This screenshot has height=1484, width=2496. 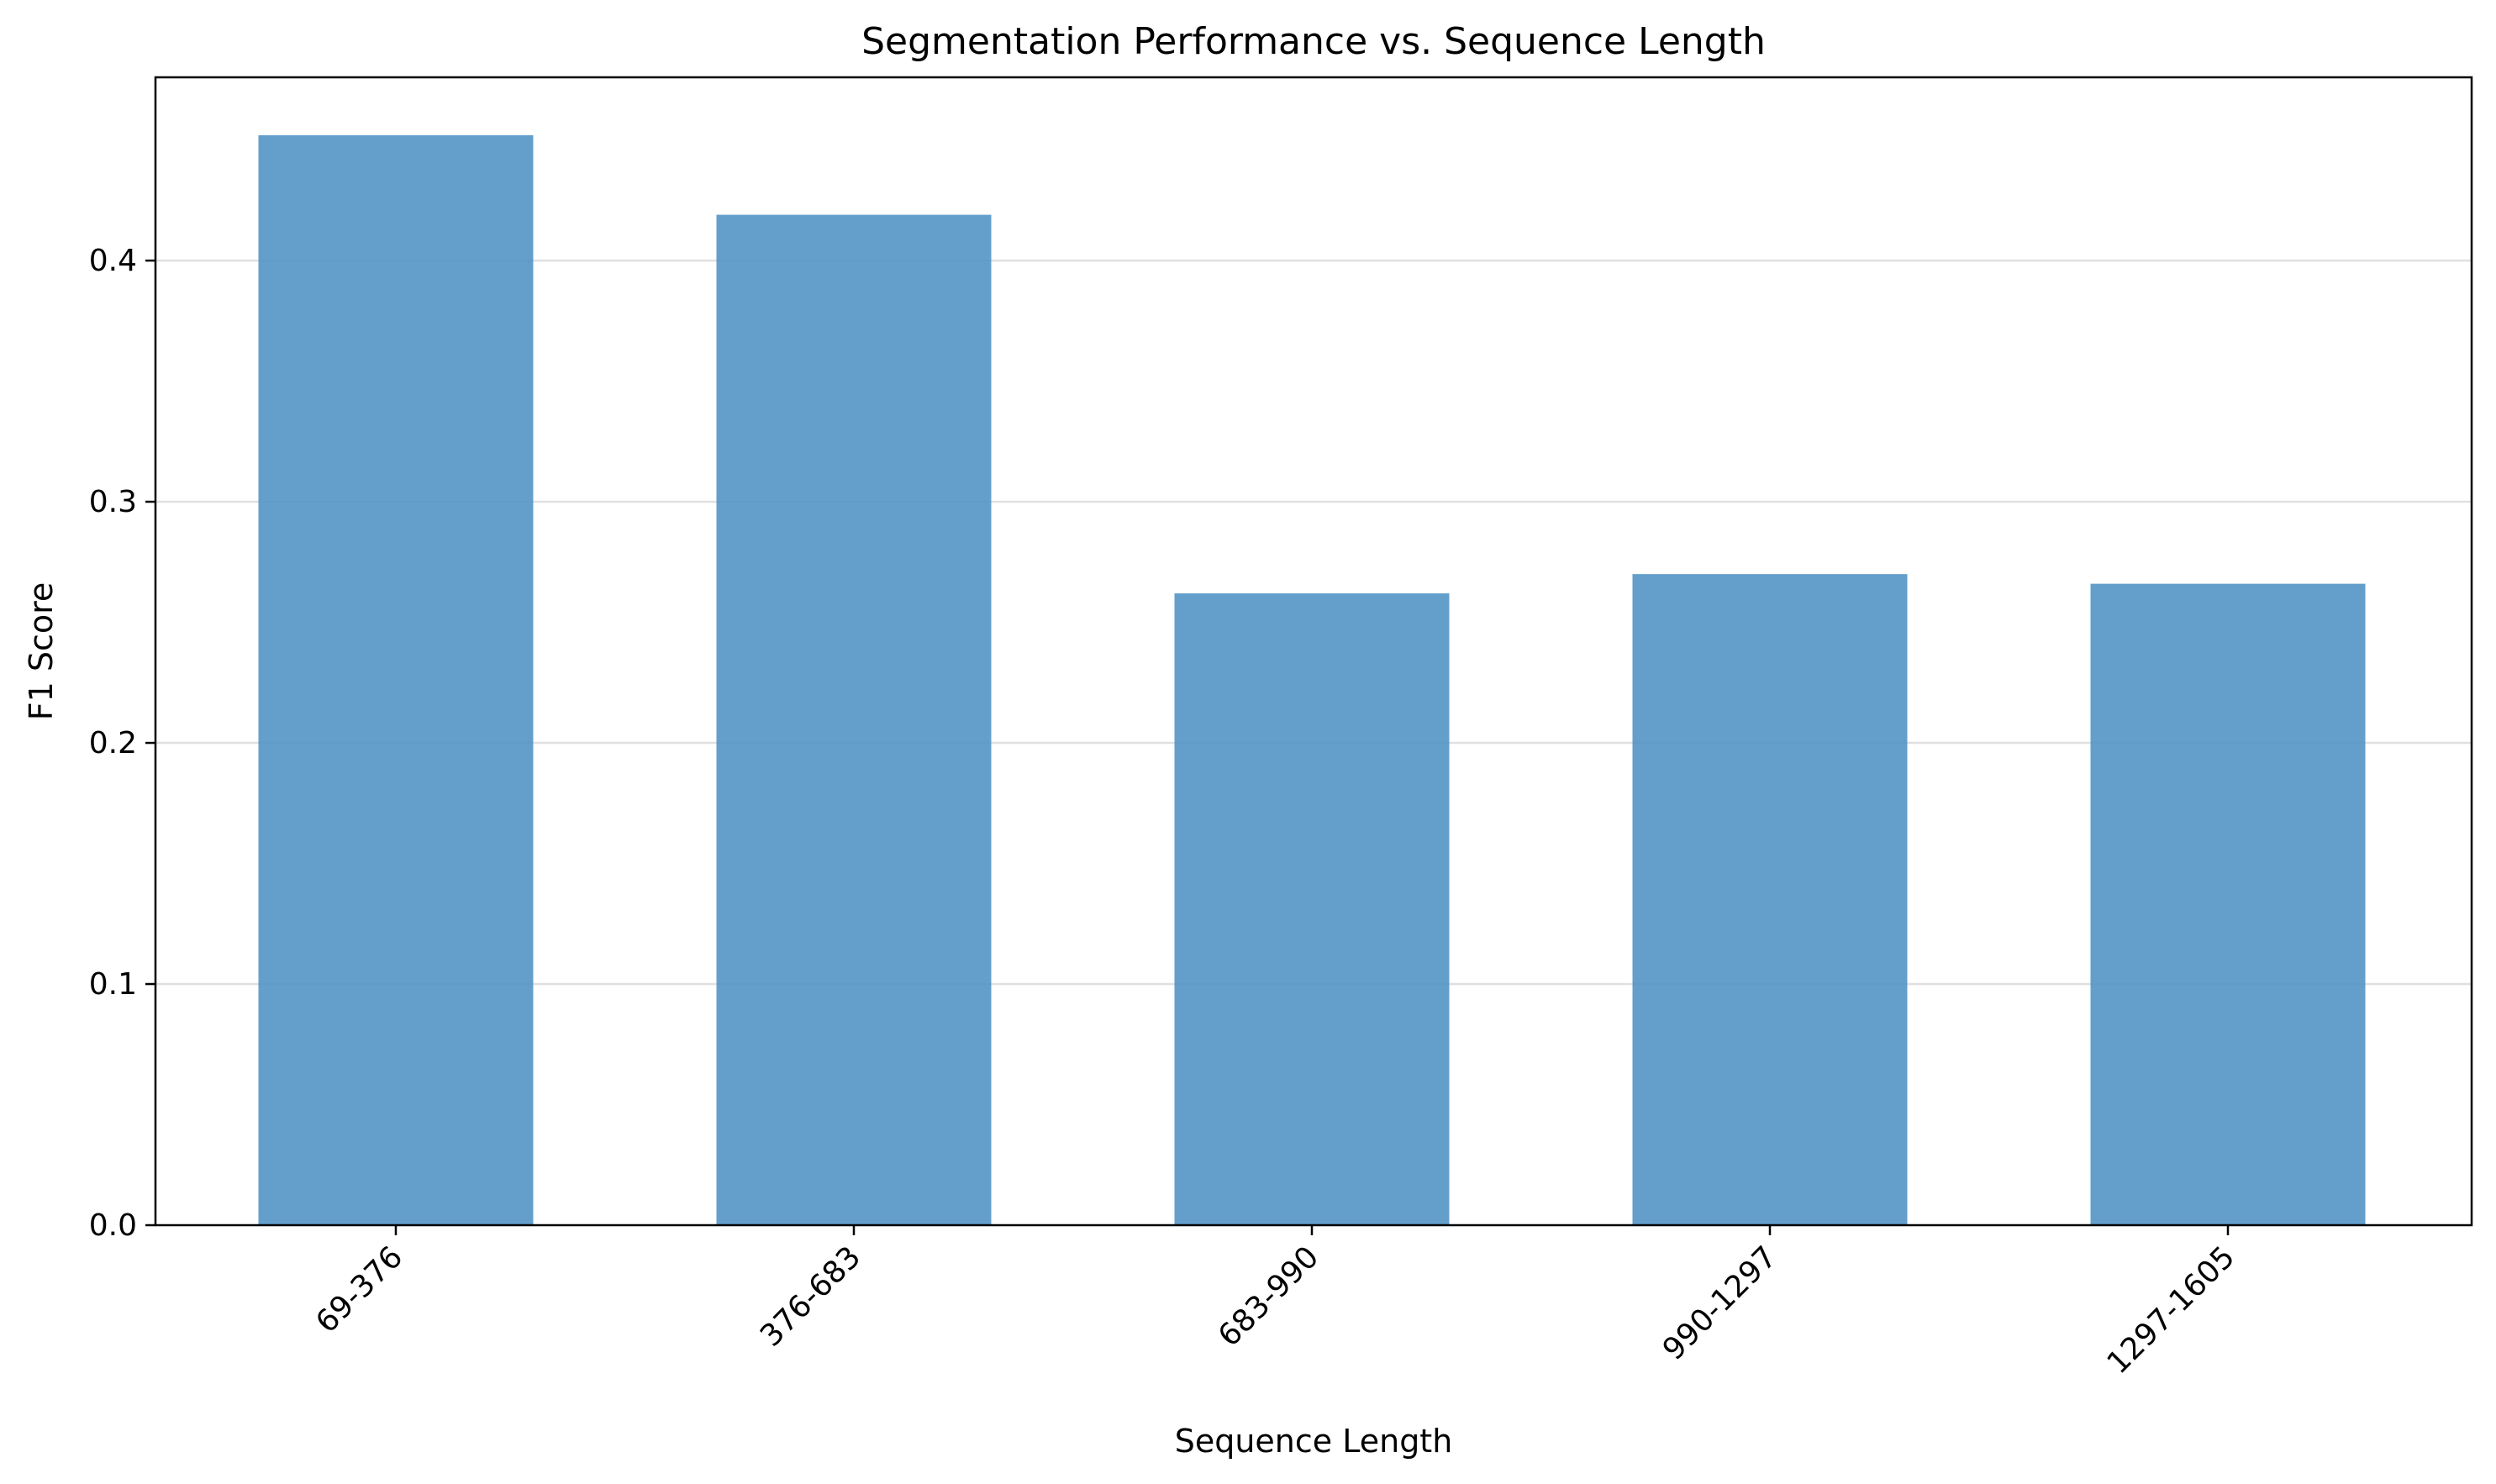 I want to click on y-axis-ticks: 0.0 0.1 0.2 0.3 0.4, so click(x=122, y=744).